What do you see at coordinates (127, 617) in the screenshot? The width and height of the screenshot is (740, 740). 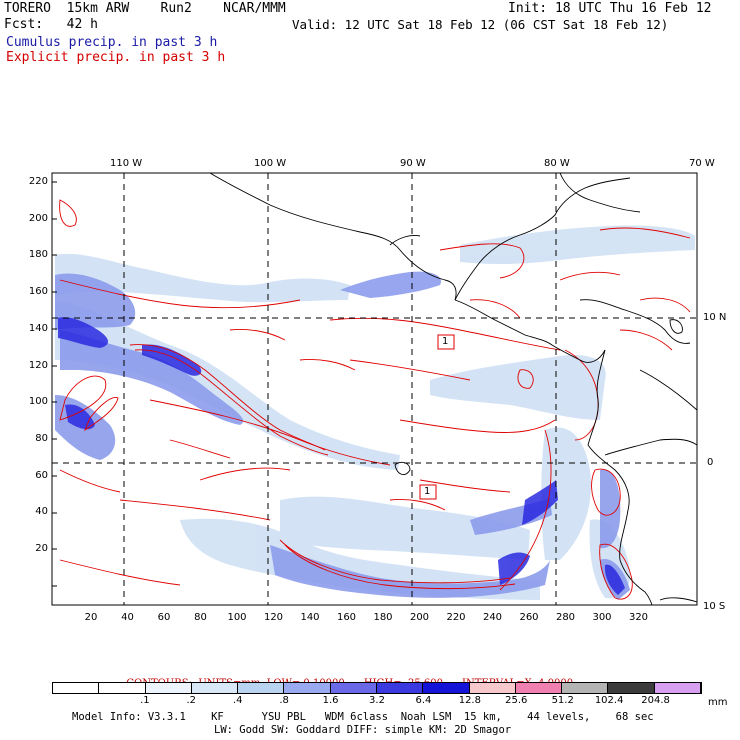 I see `x-tick-label: 40` at bounding box center [127, 617].